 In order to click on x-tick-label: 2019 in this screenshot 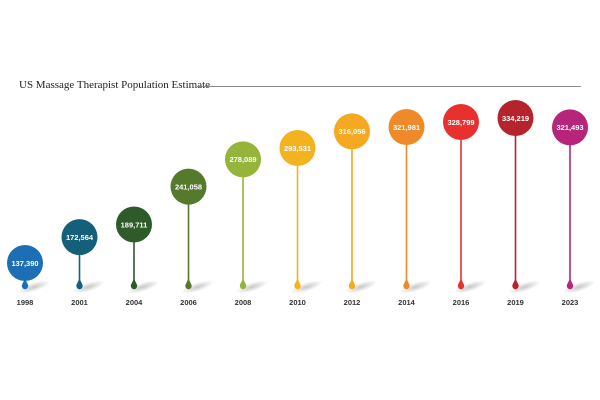, I will do `click(515, 302)`.